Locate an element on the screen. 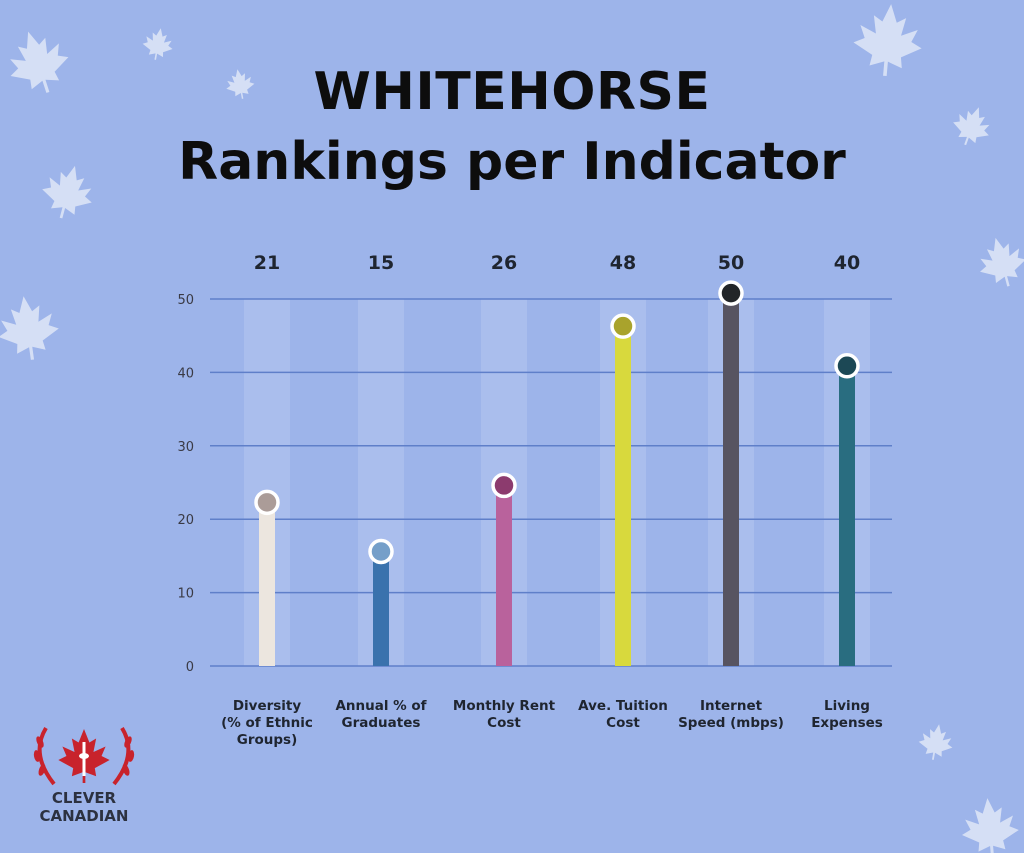 Image resolution: width=1024 pixels, height=853 pixels. y-tick-label: 10 is located at coordinates (185, 594).